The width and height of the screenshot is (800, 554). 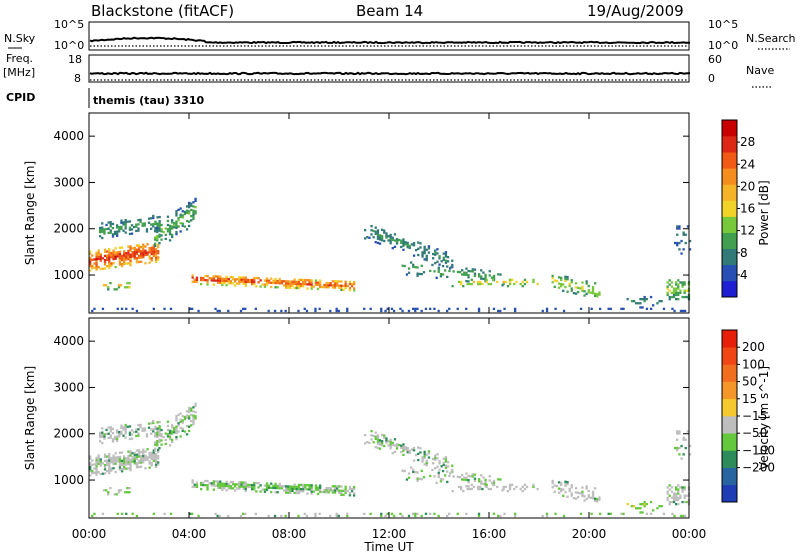 What do you see at coordinates (389, 11) in the screenshot?
I see `beam-title: Beam 14` at bounding box center [389, 11].